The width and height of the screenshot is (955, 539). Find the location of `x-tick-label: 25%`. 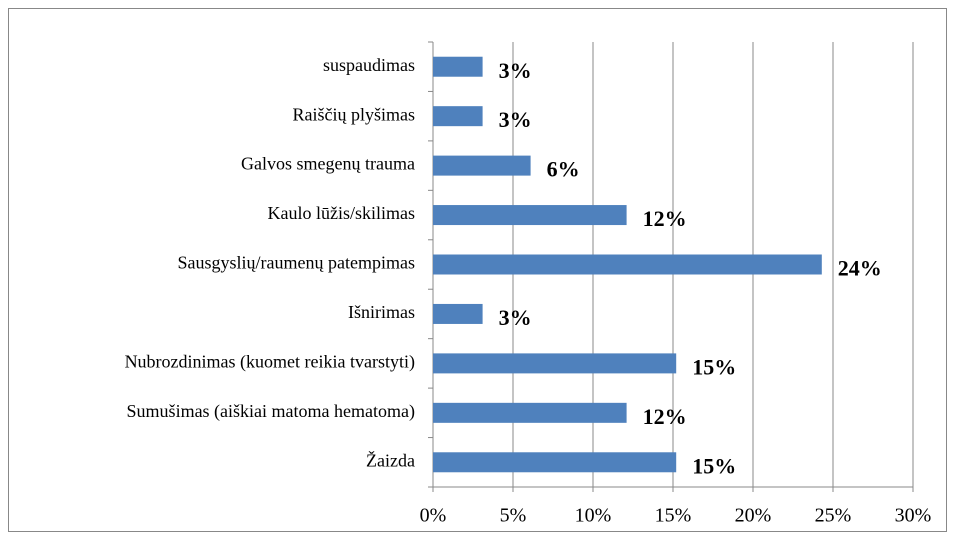

x-tick-label: 25% is located at coordinates (833, 516).